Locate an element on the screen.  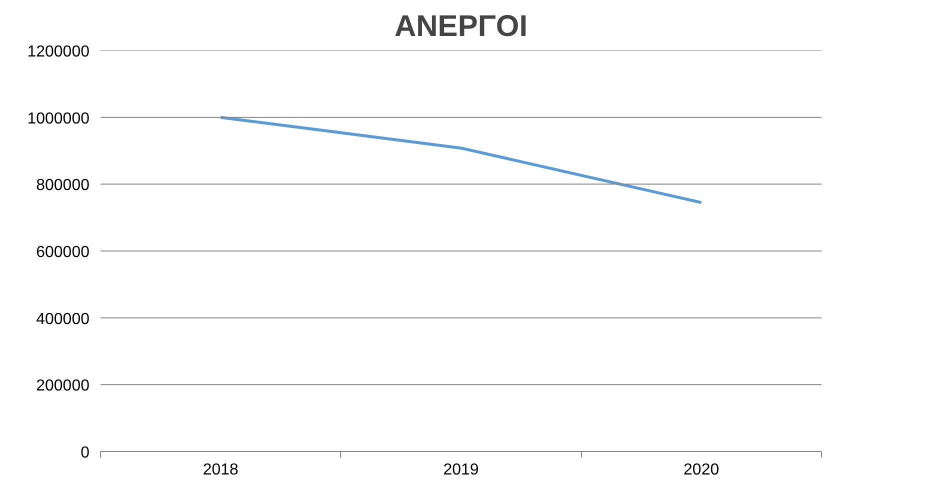
y-tick-label: 200000 is located at coordinates (63, 386).